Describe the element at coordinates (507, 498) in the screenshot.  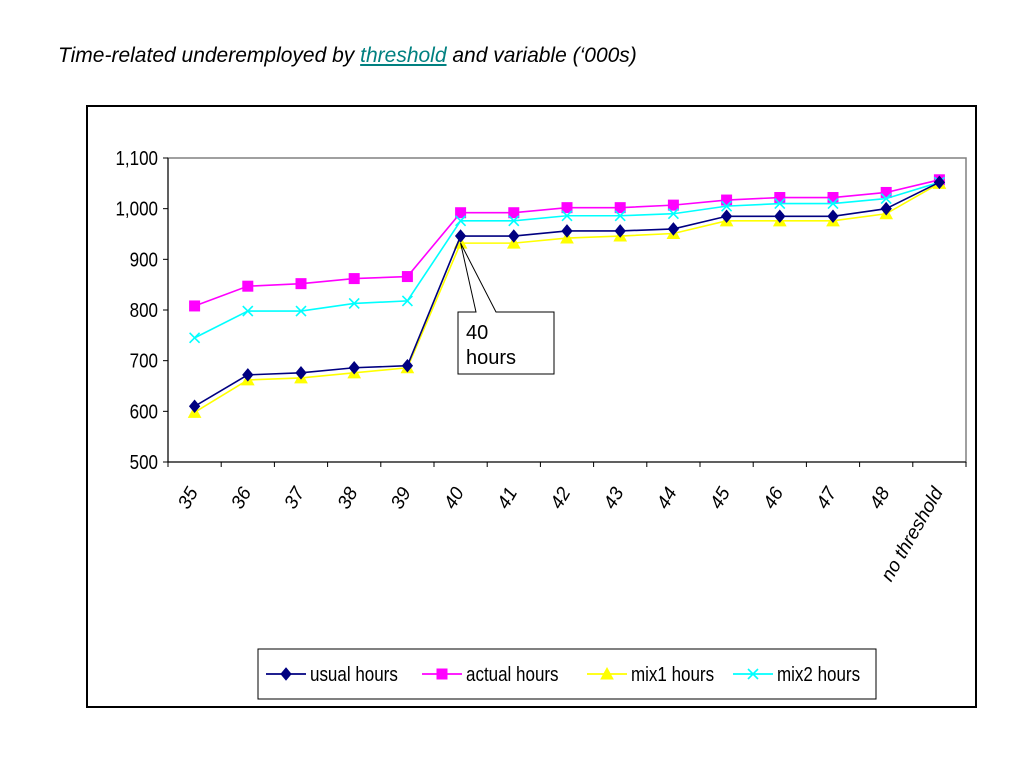
I see `x-tick-label: 41` at that location.